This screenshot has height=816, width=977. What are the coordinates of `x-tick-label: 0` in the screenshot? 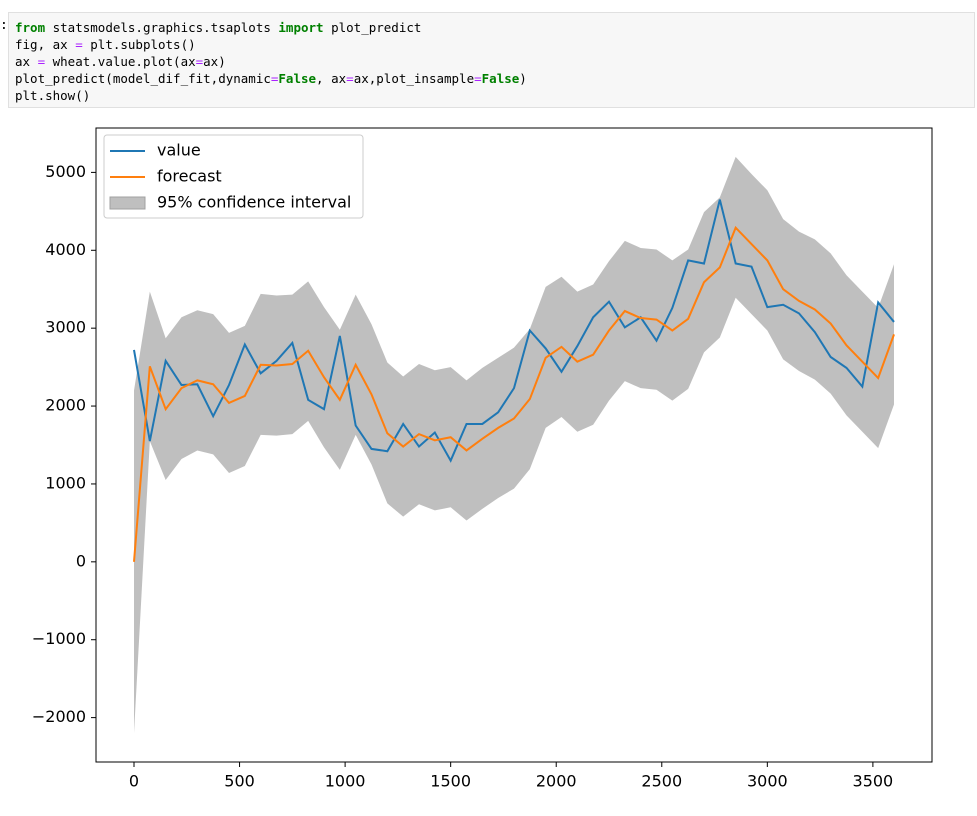 It's located at (134, 781).